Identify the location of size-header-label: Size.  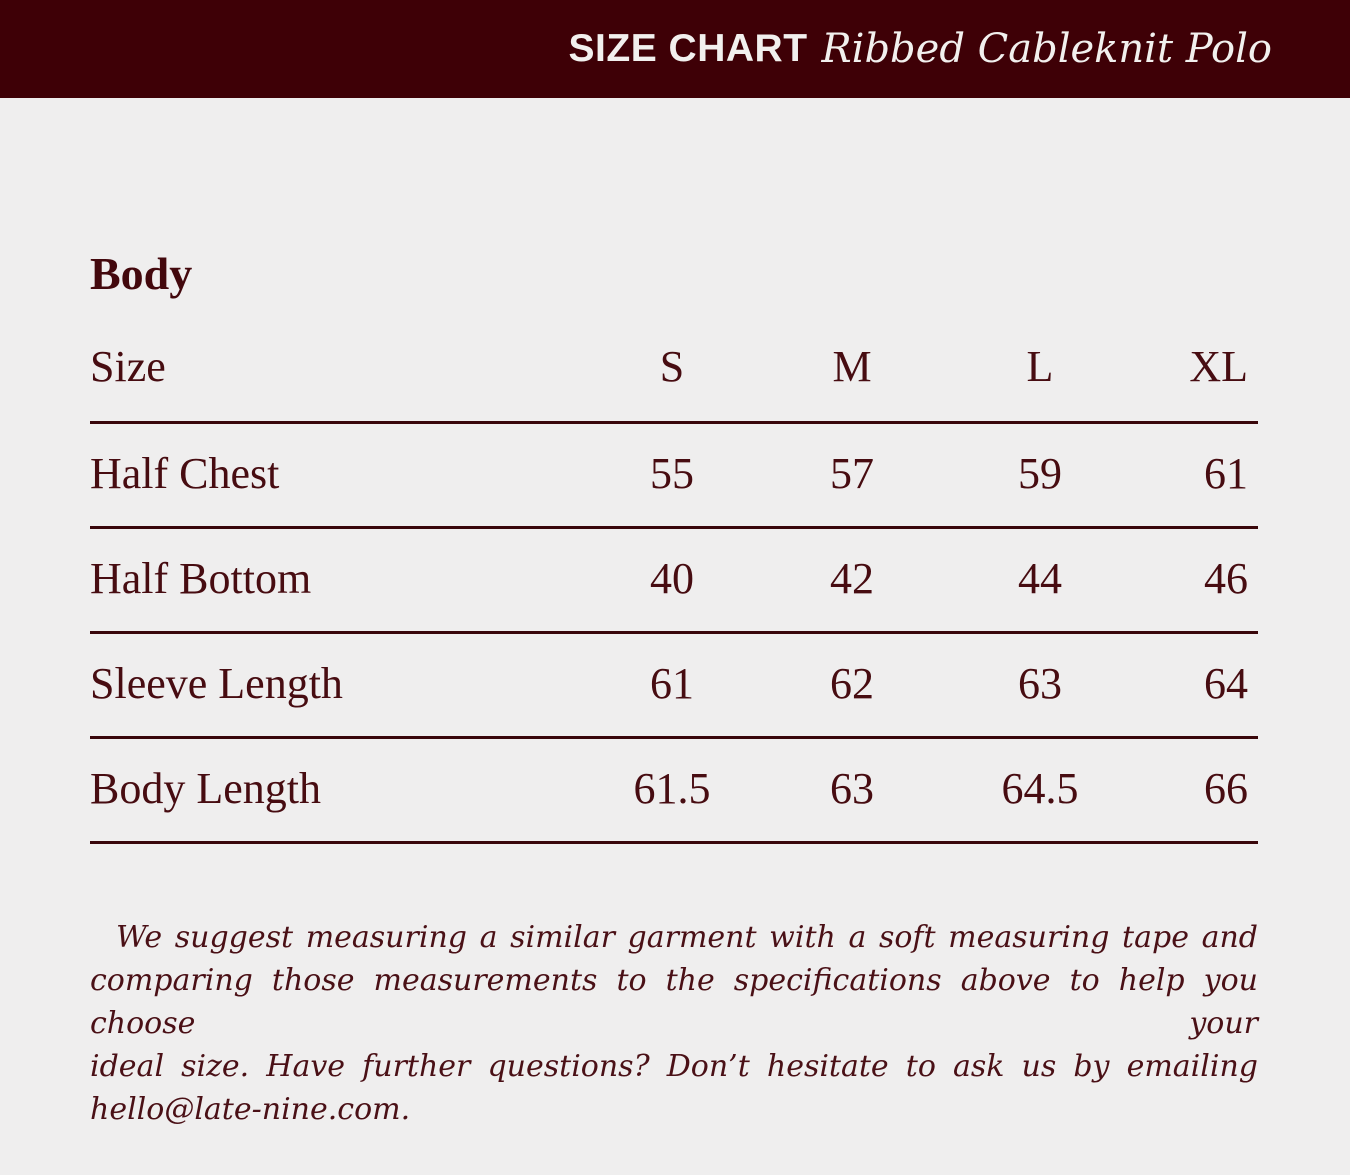
(335, 383).